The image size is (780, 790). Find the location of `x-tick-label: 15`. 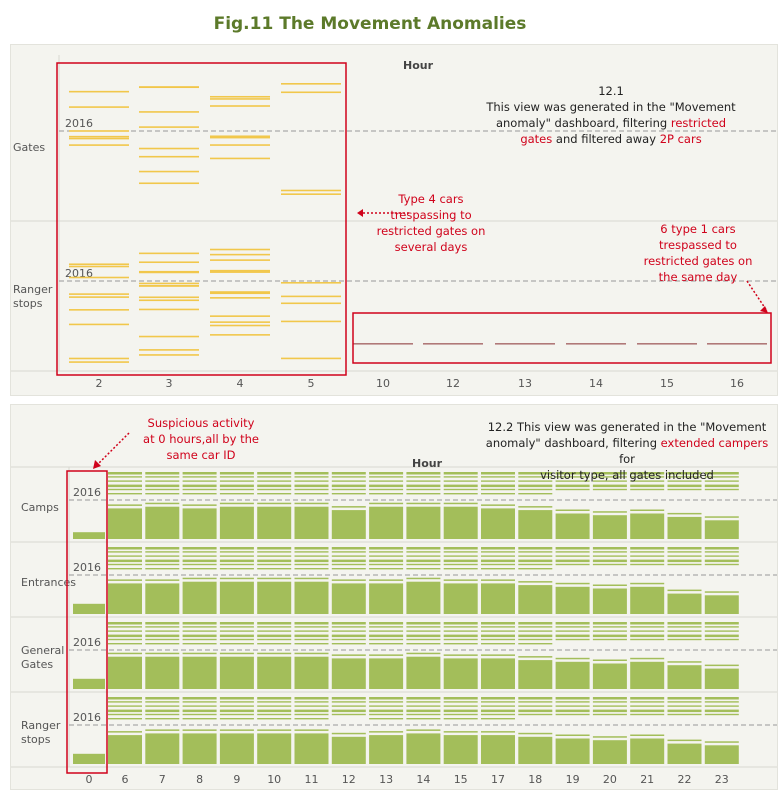

x-tick-label: 15 is located at coordinates (667, 383).